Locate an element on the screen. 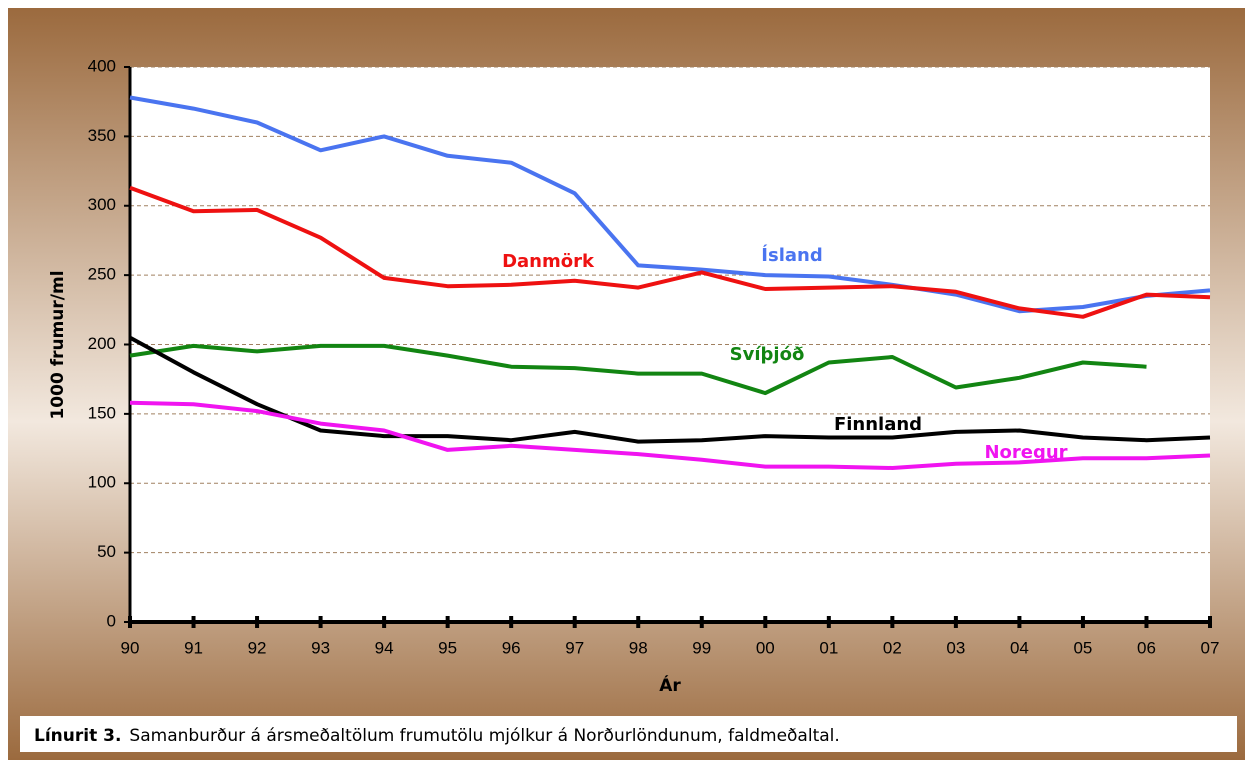  x-tick-label: 01 is located at coordinates (828, 647).